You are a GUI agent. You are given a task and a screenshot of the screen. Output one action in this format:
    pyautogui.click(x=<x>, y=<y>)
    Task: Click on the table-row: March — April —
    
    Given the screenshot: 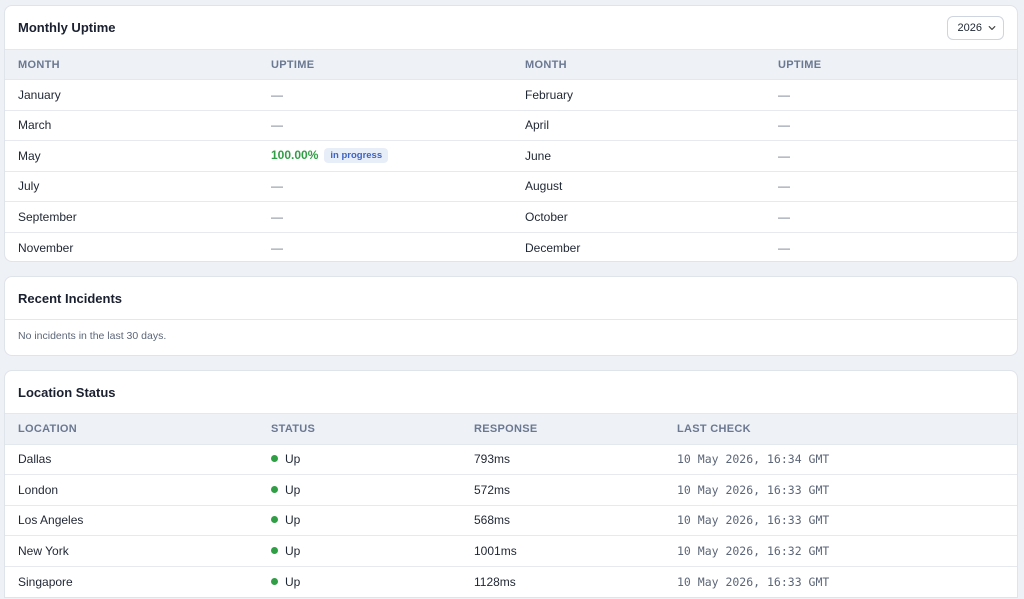 What is the action you would take?
    pyautogui.click(x=511, y=125)
    